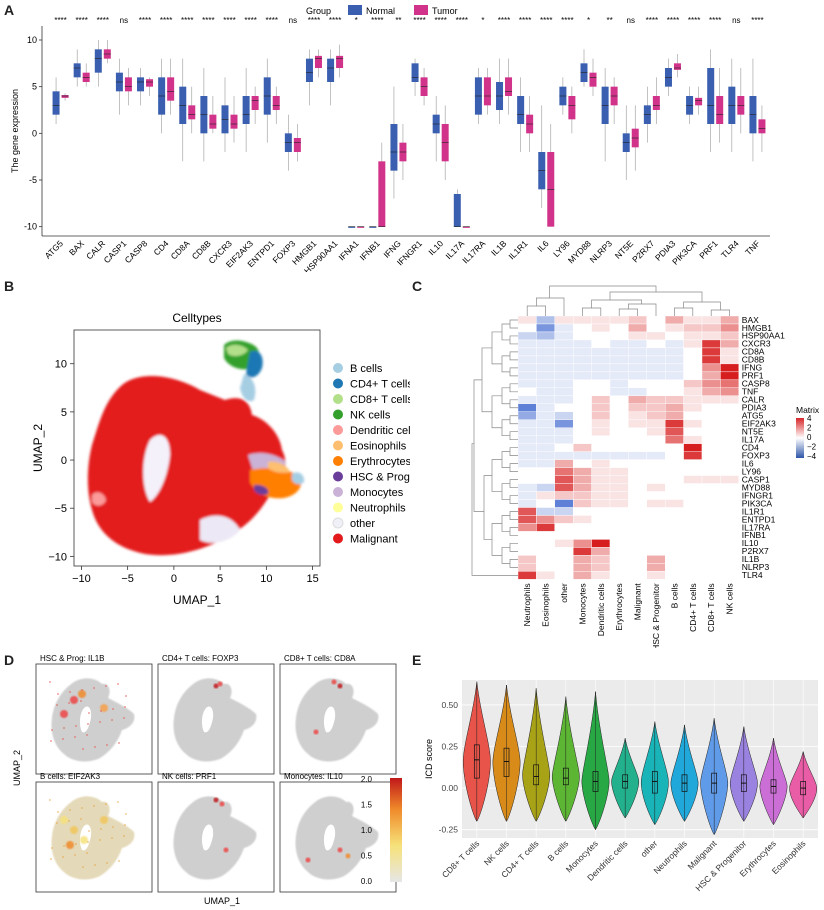 The height and width of the screenshot is (910, 824). What do you see at coordinates (763, 336) in the screenshot?
I see `heatmap-row-label: HSP90AA1` at bounding box center [763, 336].